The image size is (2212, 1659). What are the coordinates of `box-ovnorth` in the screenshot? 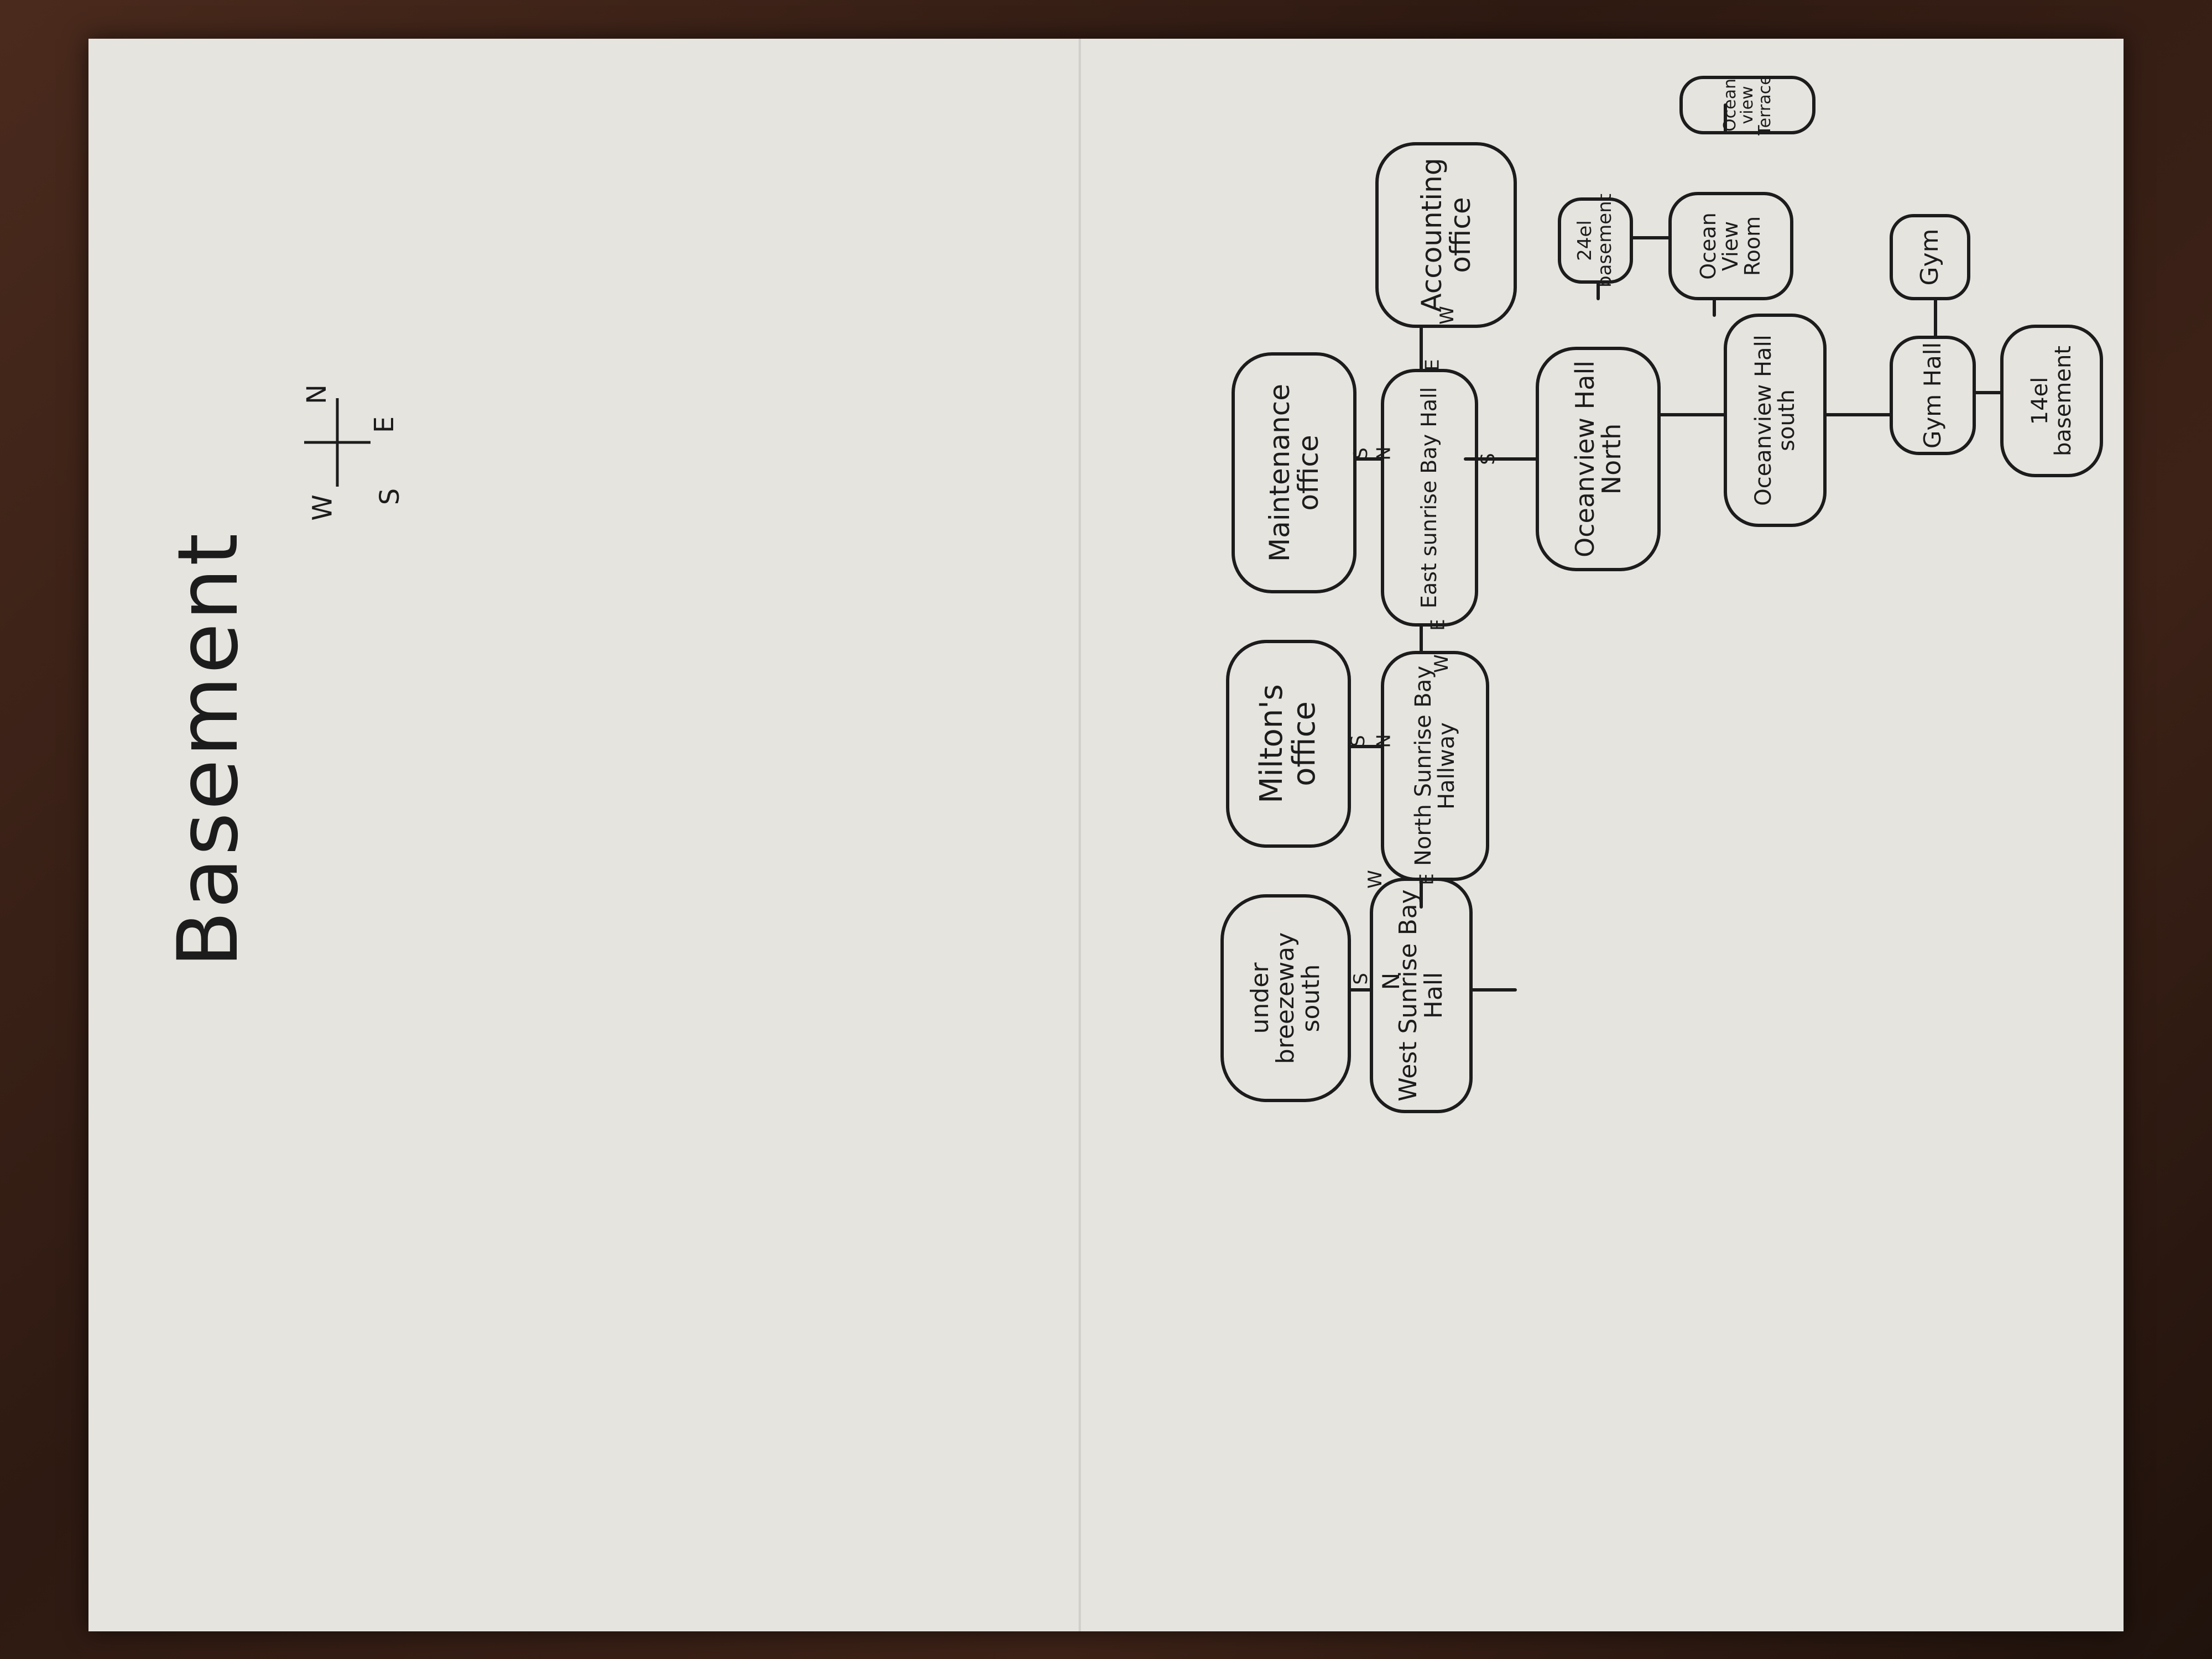 It's located at (1599, 459).